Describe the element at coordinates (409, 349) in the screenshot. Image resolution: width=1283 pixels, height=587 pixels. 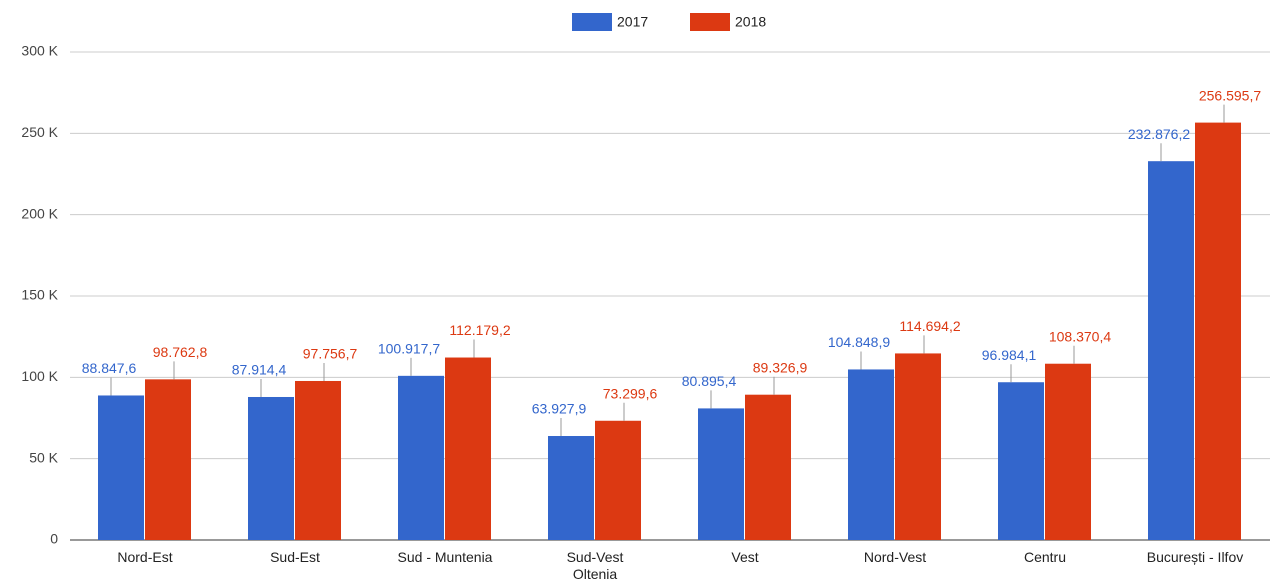
I see `data-label: 100.917,7` at that location.